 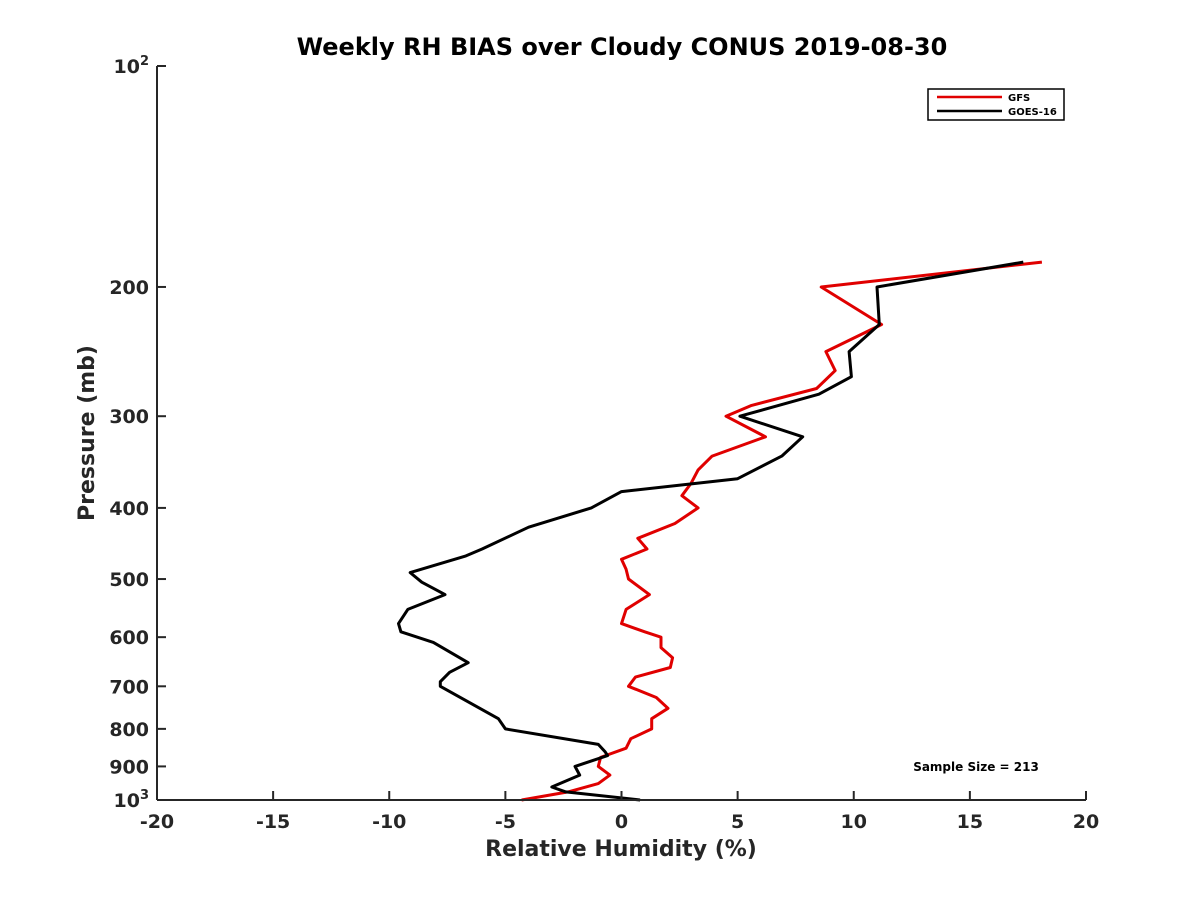 I want to click on y-tick-label: 400, so click(x=129, y=509).